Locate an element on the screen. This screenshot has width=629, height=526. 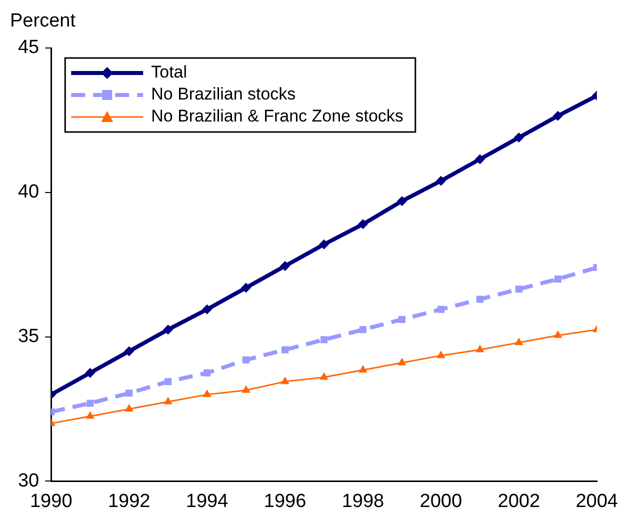
x-tick-label: 2002 is located at coordinates (519, 501).